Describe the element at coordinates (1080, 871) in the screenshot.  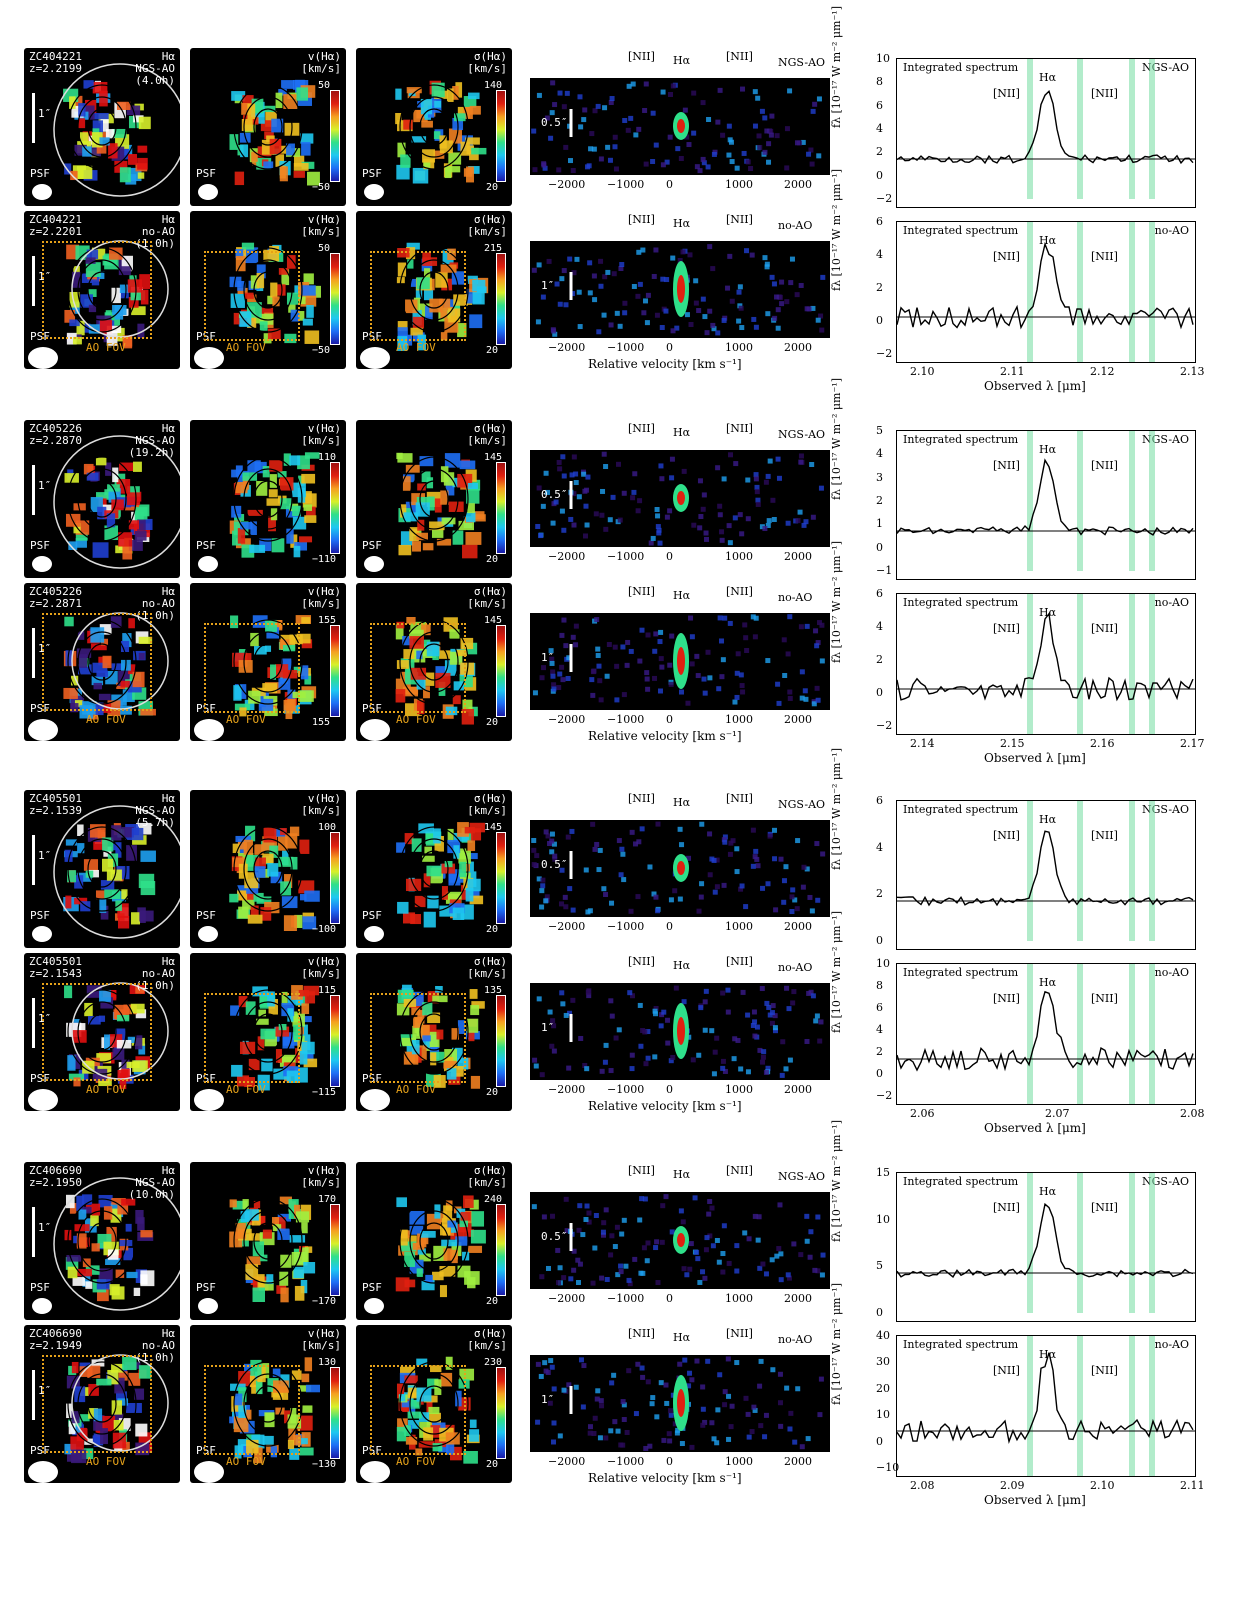
I see `sky-line-band` at that location.